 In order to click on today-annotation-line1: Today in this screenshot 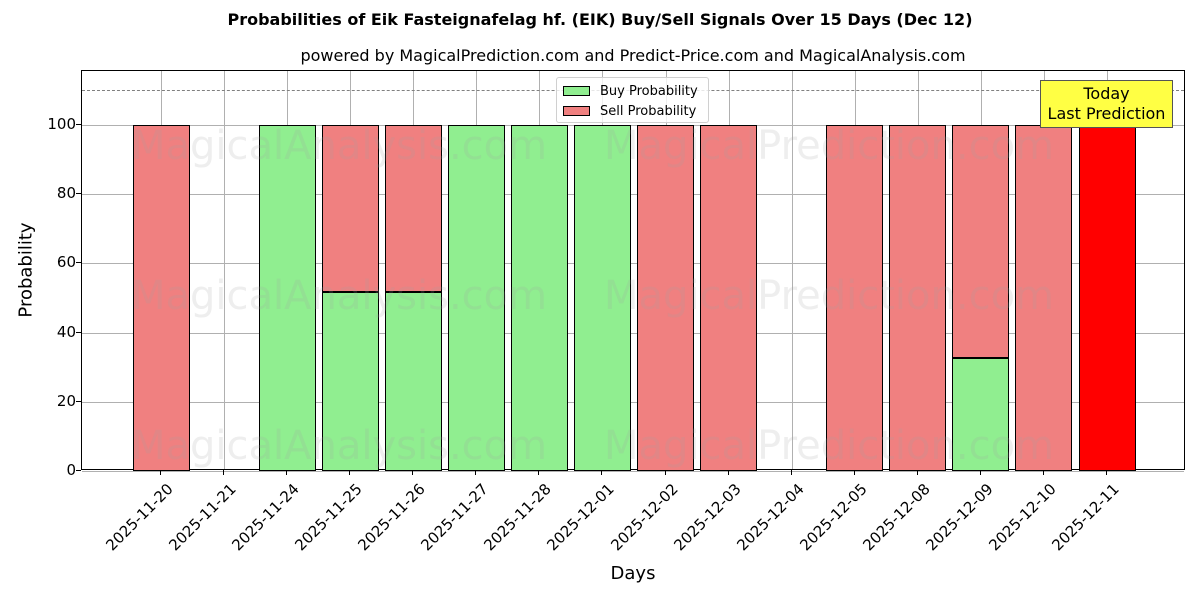, I will do `click(1106, 93)`.